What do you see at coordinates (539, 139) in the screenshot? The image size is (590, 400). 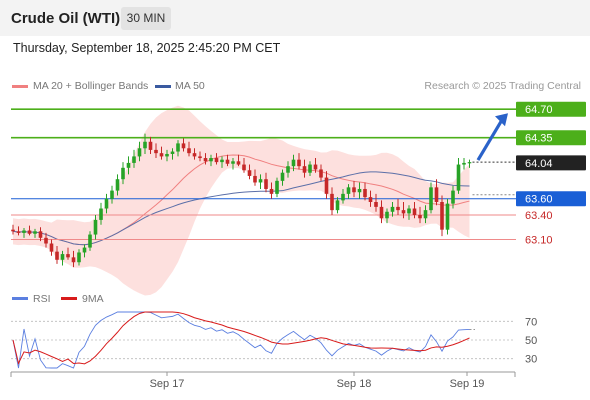 I see `level-label-64.35: 64.35` at bounding box center [539, 139].